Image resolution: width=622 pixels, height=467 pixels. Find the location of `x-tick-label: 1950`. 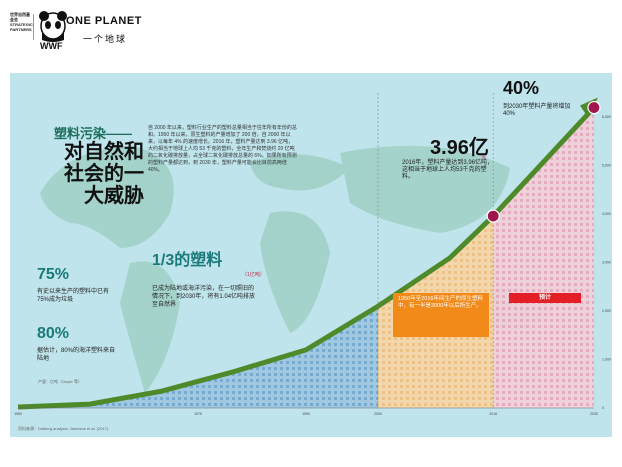

x-tick-label: 1950 is located at coordinates (18, 414).